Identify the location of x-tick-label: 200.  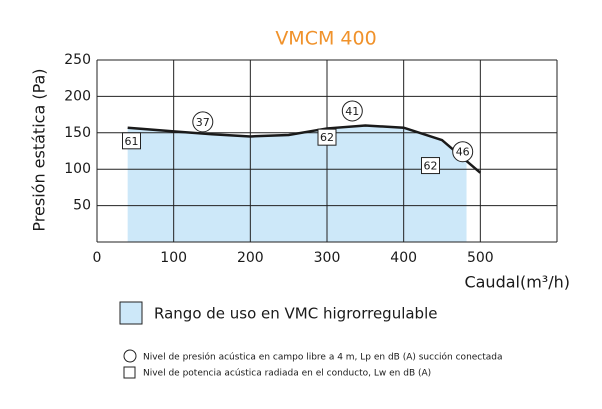
(250, 258).